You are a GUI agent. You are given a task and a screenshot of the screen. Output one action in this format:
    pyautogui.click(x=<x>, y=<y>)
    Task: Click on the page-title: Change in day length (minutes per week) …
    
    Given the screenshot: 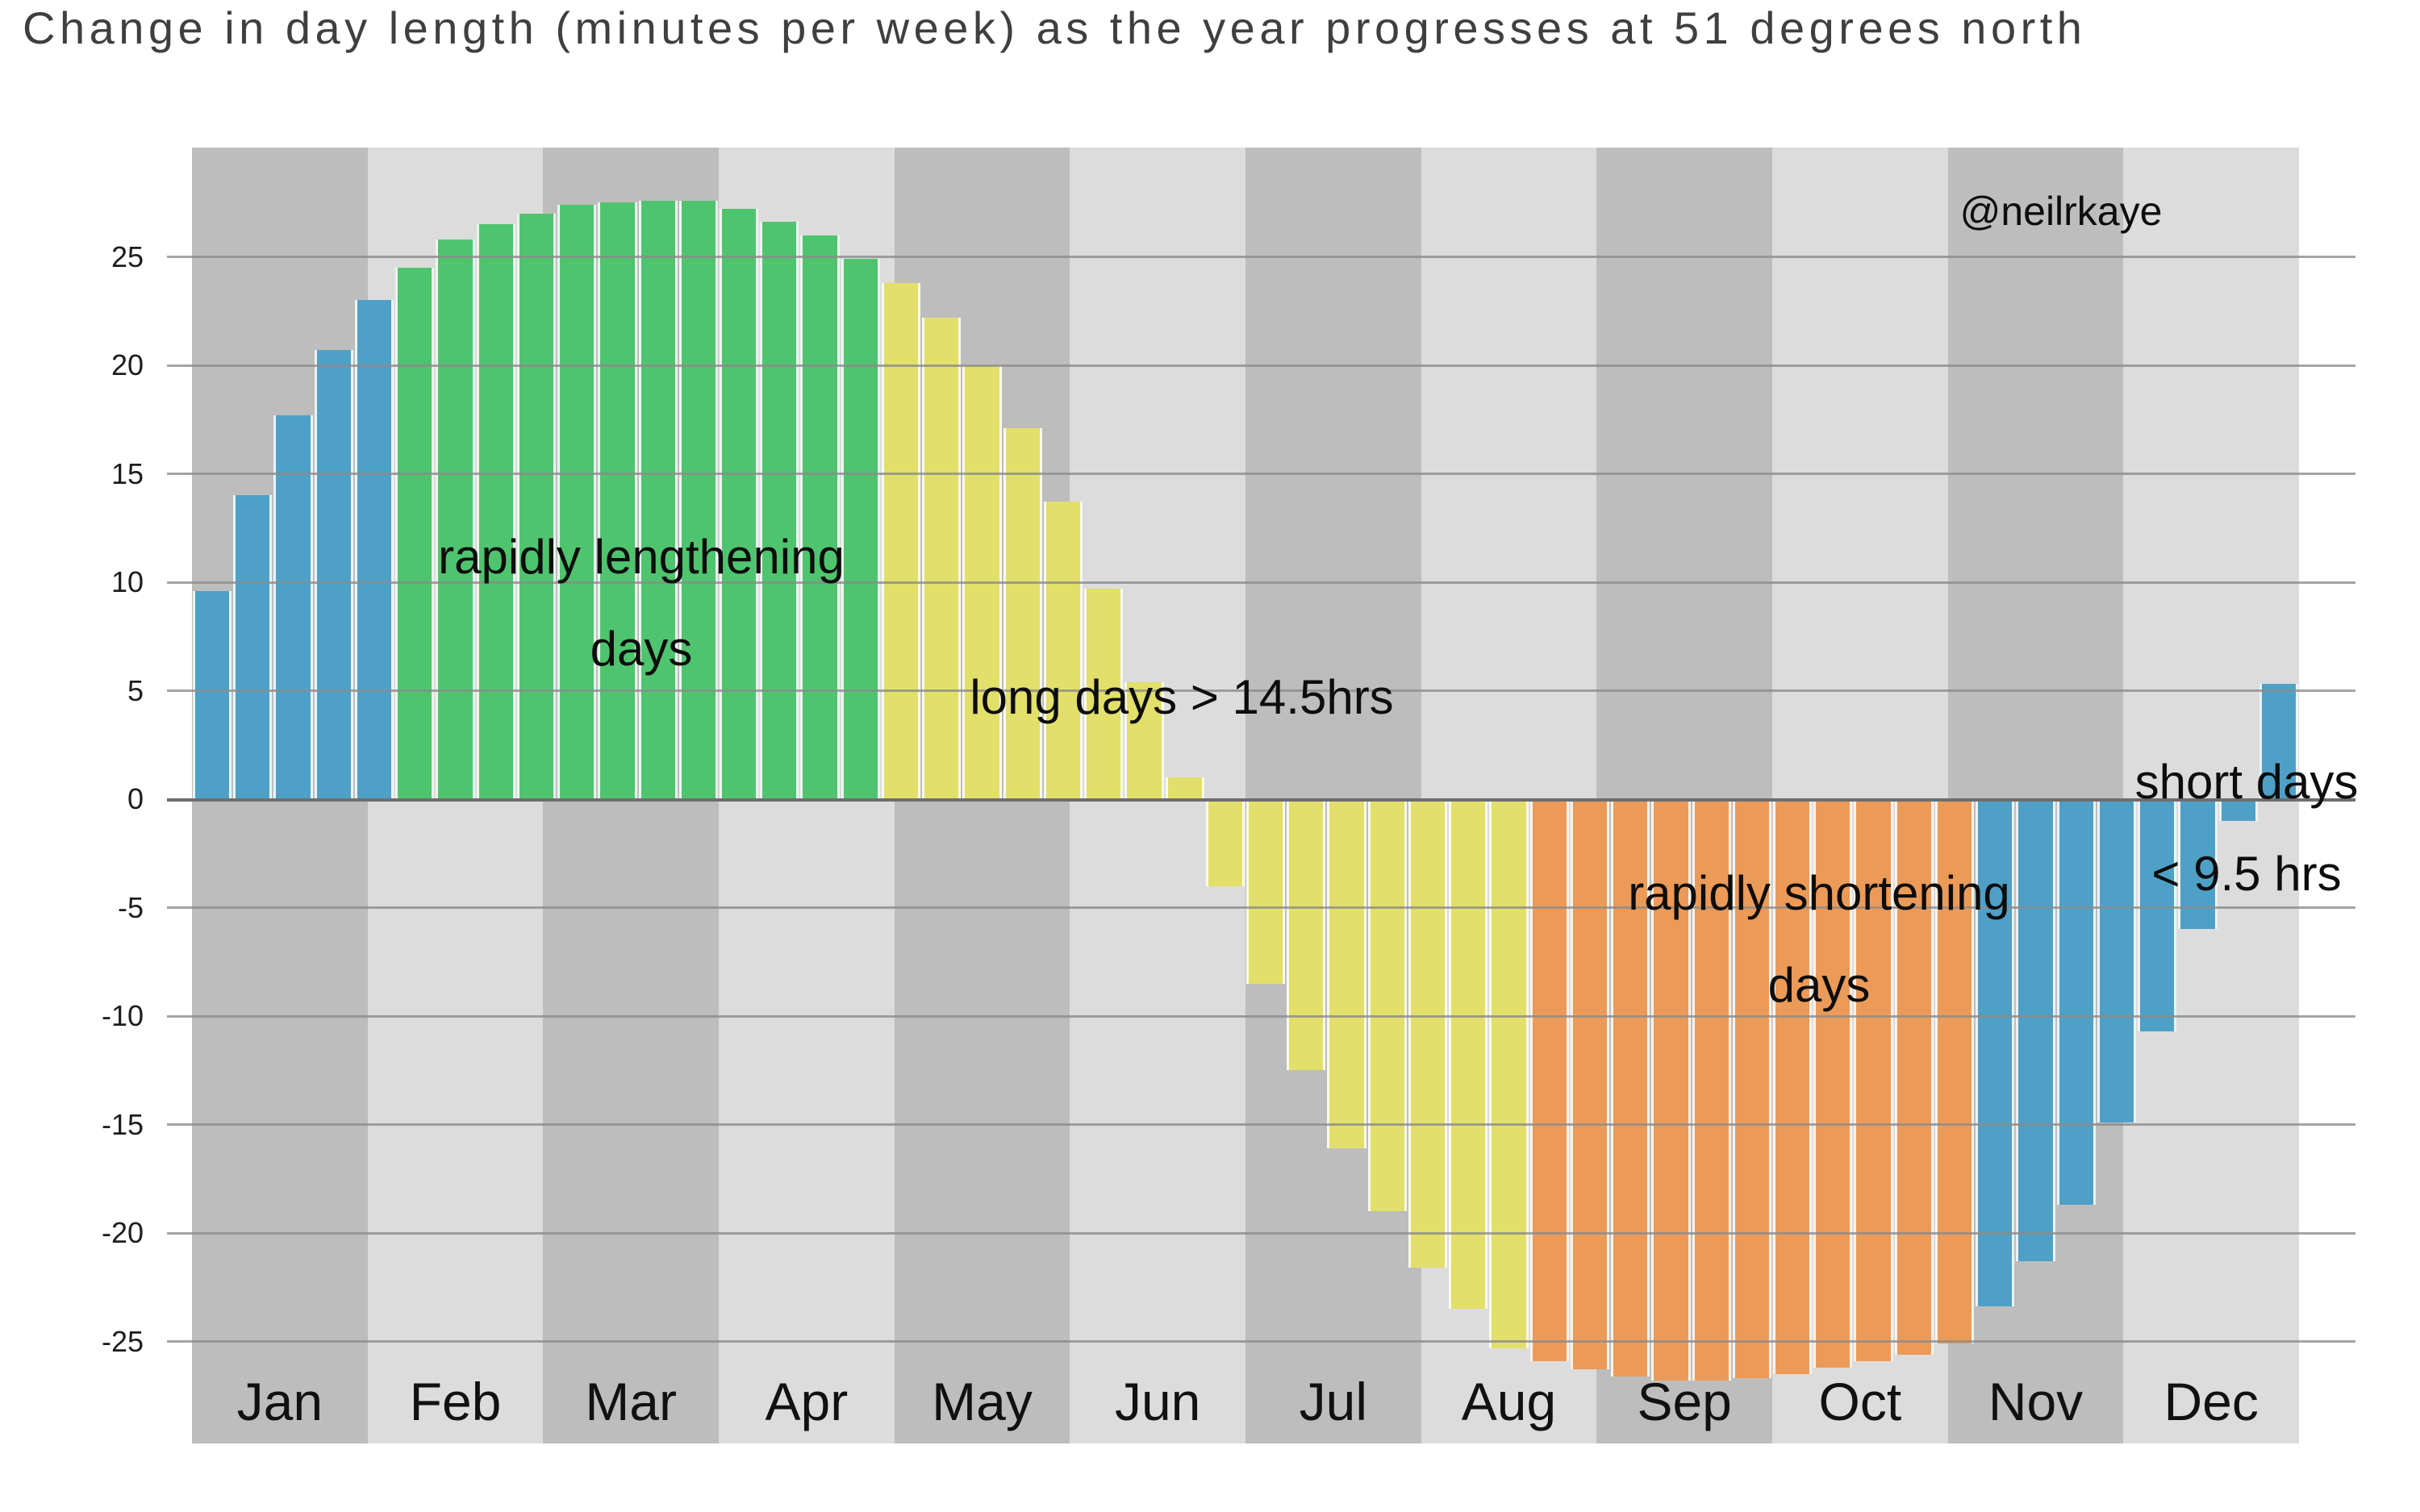 What is the action you would take?
    pyautogui.click(x=1055, y=27)
    